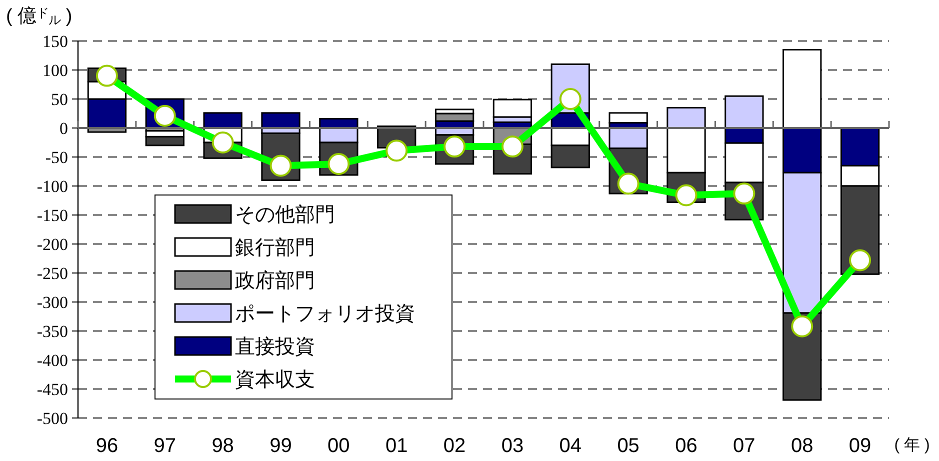  What do you see at coordinates (454, 446) in the screenshot?
I see `x-tick-label: 02` at bounding box center [454, 446].